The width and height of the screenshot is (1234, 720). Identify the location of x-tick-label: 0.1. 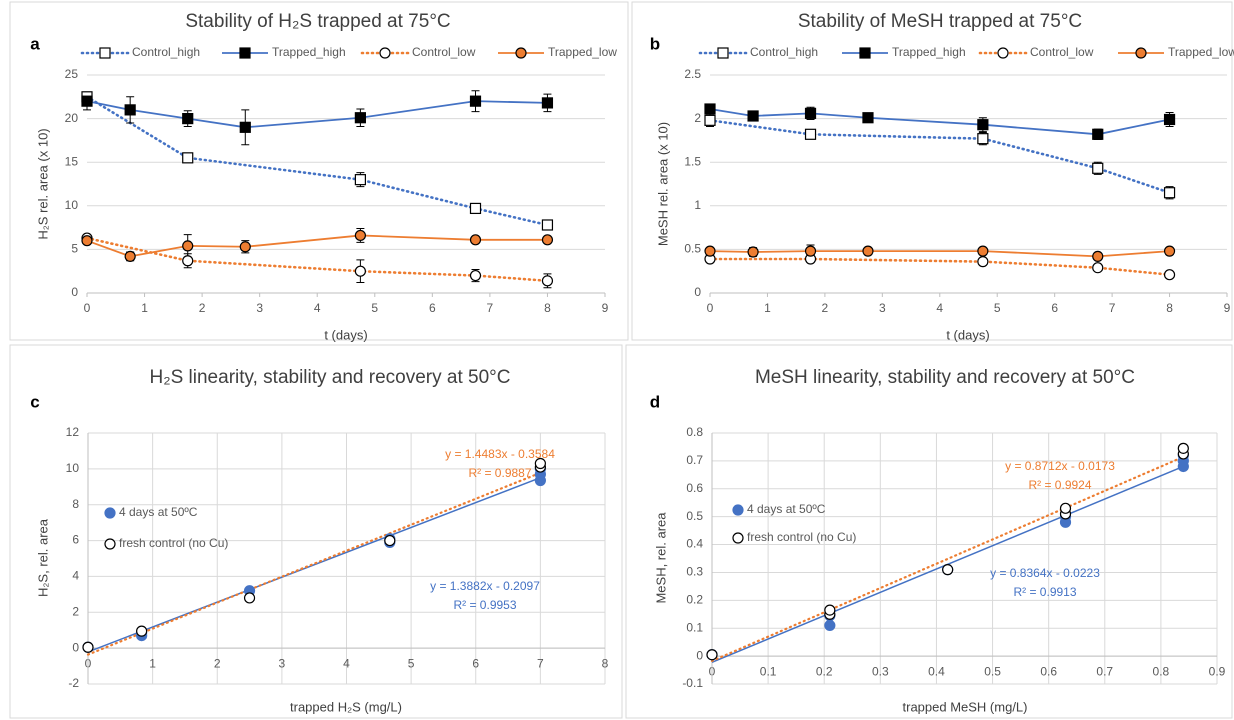
(768, 671).